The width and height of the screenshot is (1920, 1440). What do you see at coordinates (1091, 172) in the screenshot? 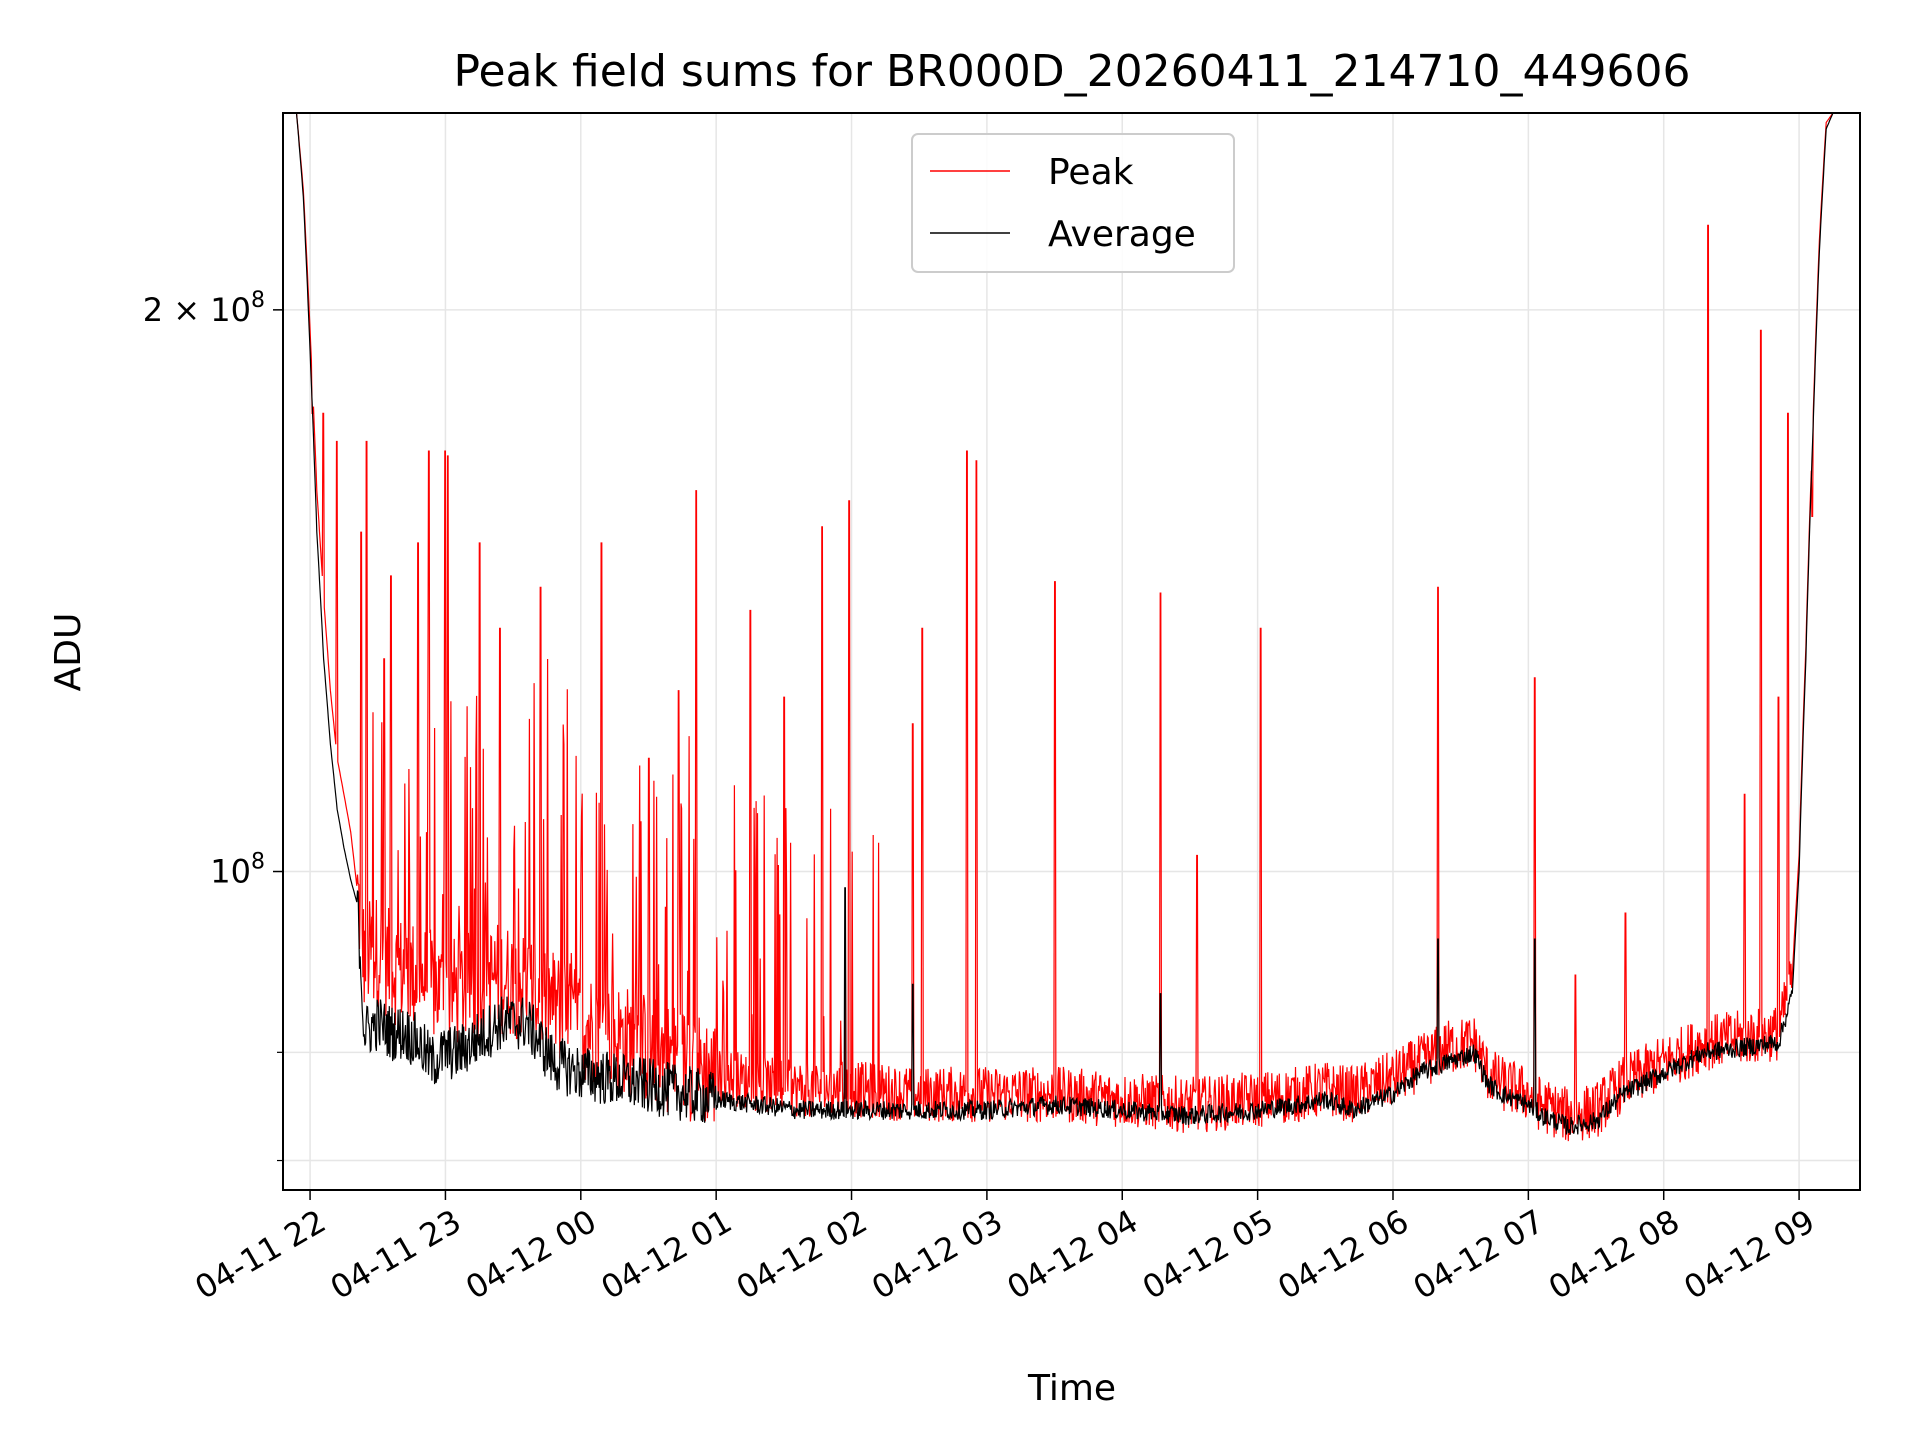
I see `legend-peak-label: Peak` at bounding box center [1091, 172].